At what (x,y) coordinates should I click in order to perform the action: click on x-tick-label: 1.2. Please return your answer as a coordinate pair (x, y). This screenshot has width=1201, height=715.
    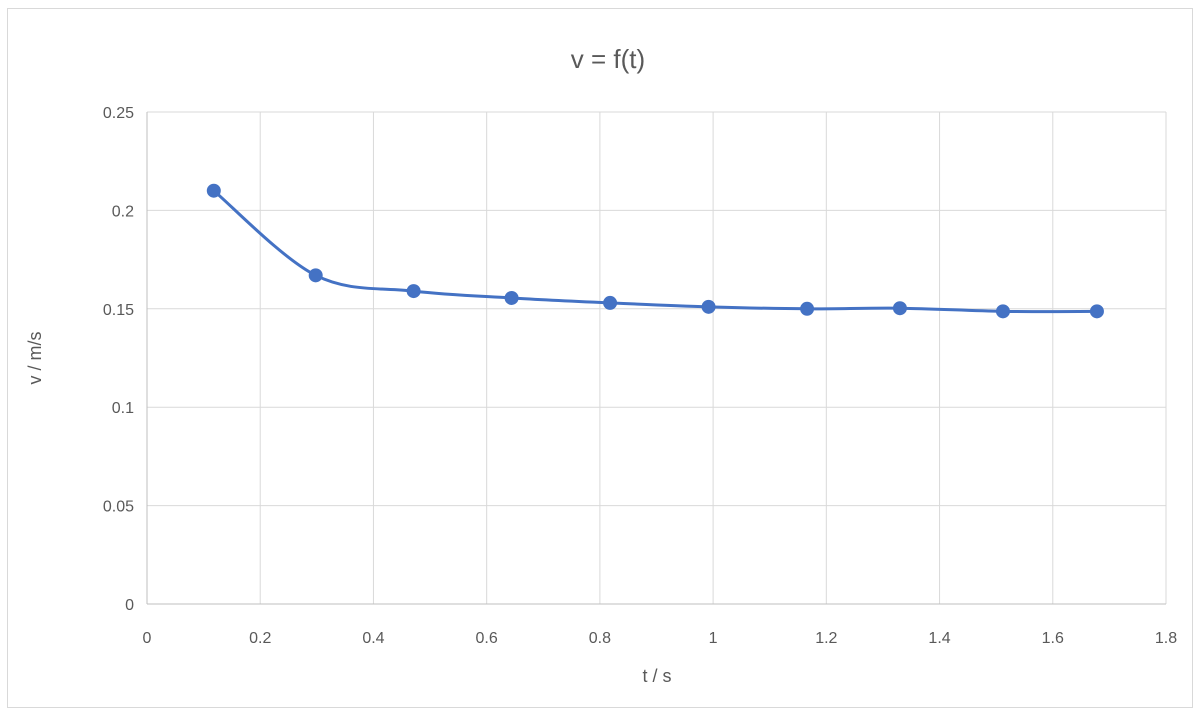
    Looking at the image, I should click on (826, 638).